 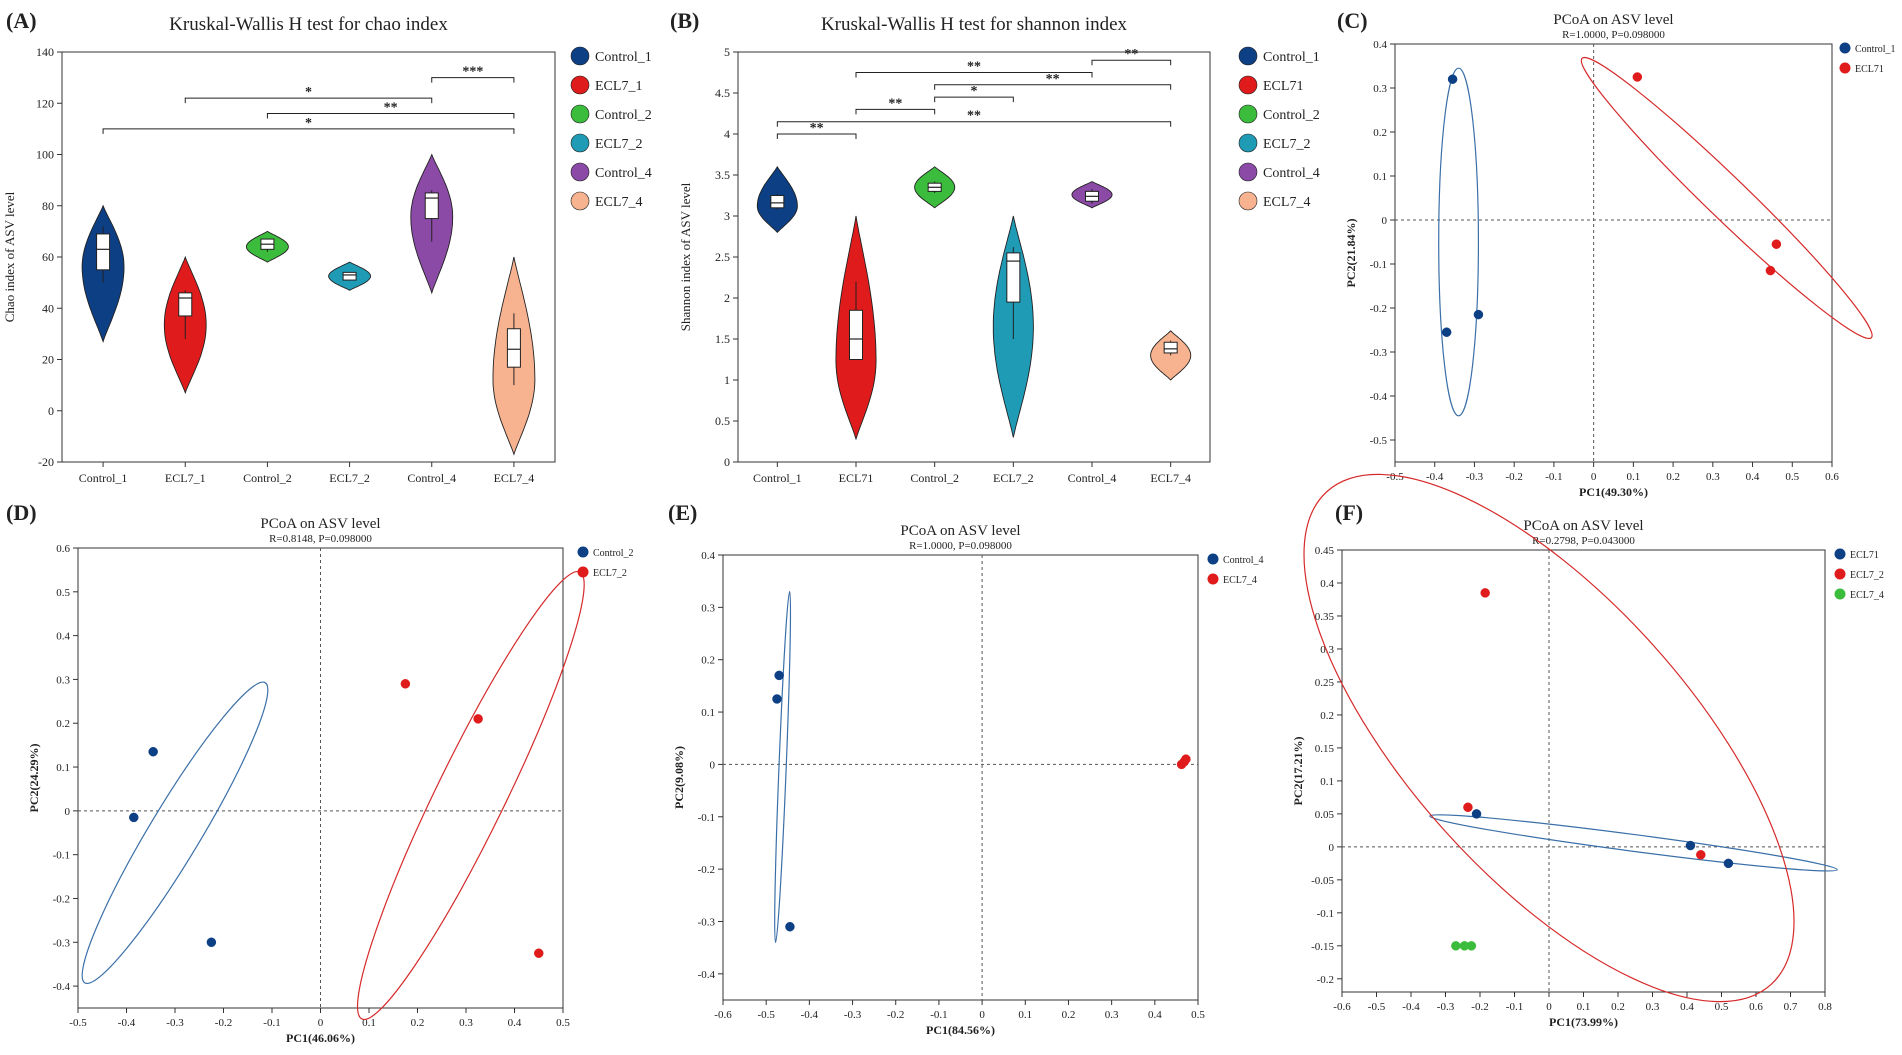 I want to click on pcoa-y-tick-label: 0.3, so click(x=708, y=608).